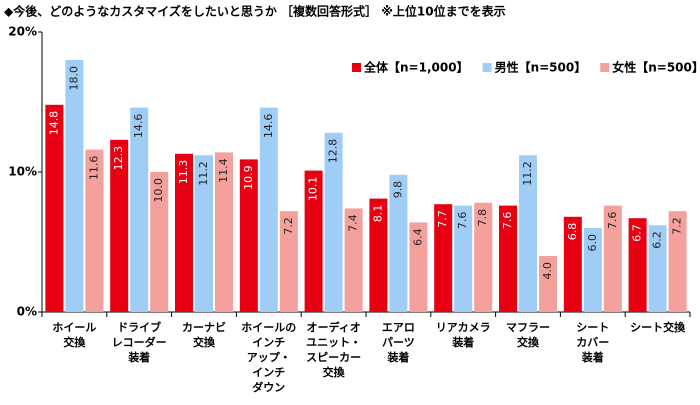 The width and height of the screenshot is (700, 405). What do you see at coordinates (139, 342) in the screenshot?
I see `x-tick-label: ドライブ レコーダー 装着` at bounding box center [139, 342].